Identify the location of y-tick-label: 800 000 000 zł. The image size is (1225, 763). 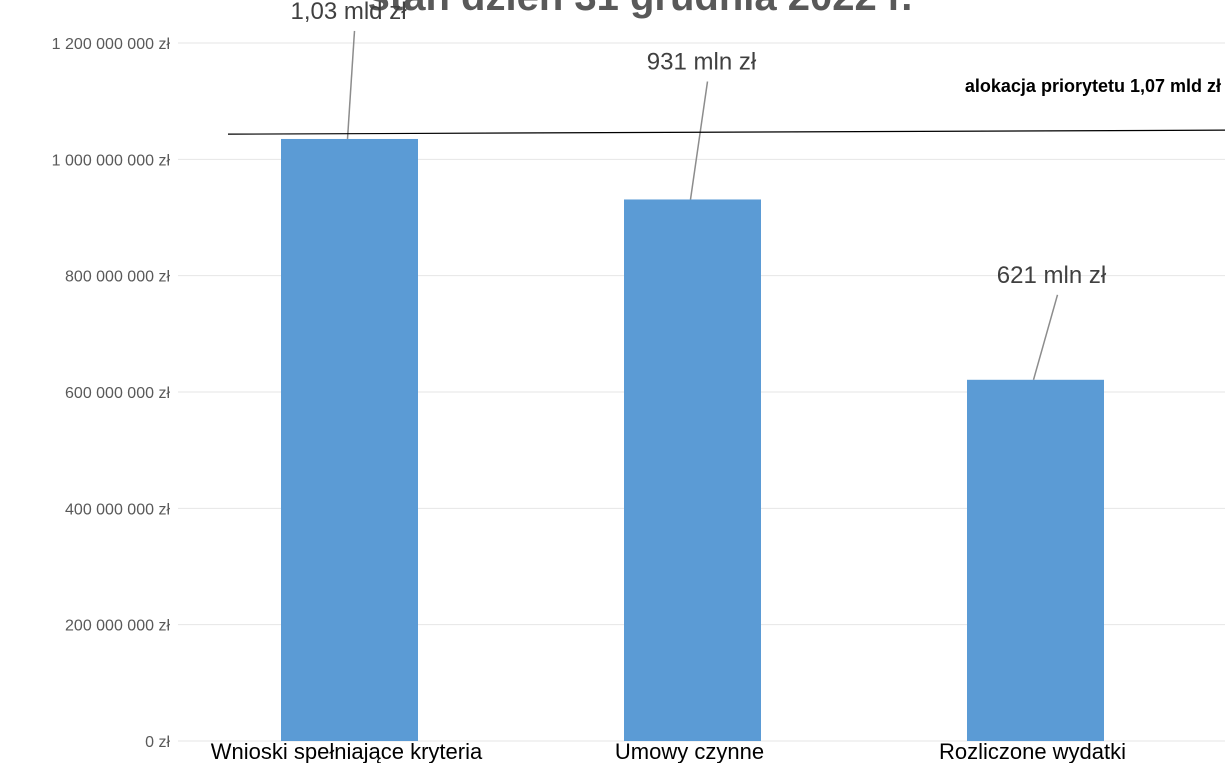
(117, 277).